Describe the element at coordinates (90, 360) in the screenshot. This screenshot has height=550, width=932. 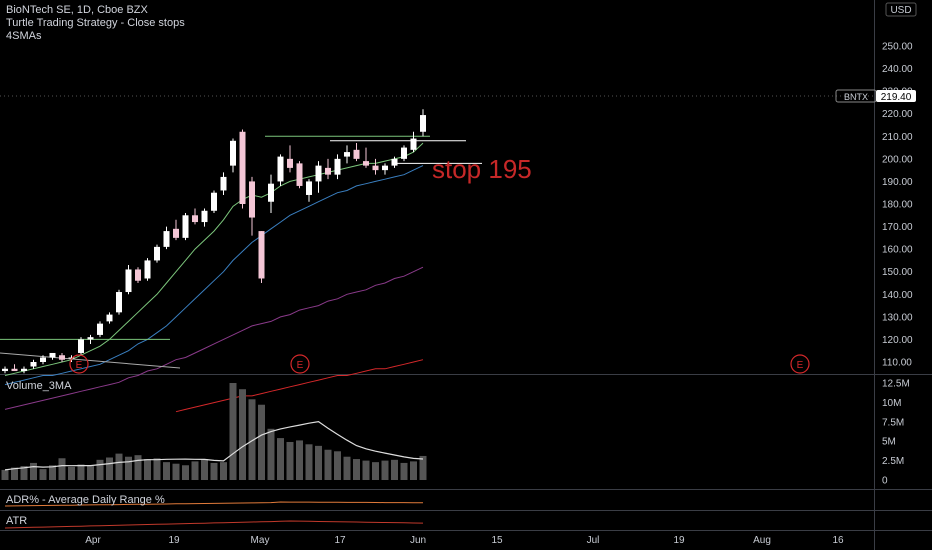
I see `trendline` at that location.